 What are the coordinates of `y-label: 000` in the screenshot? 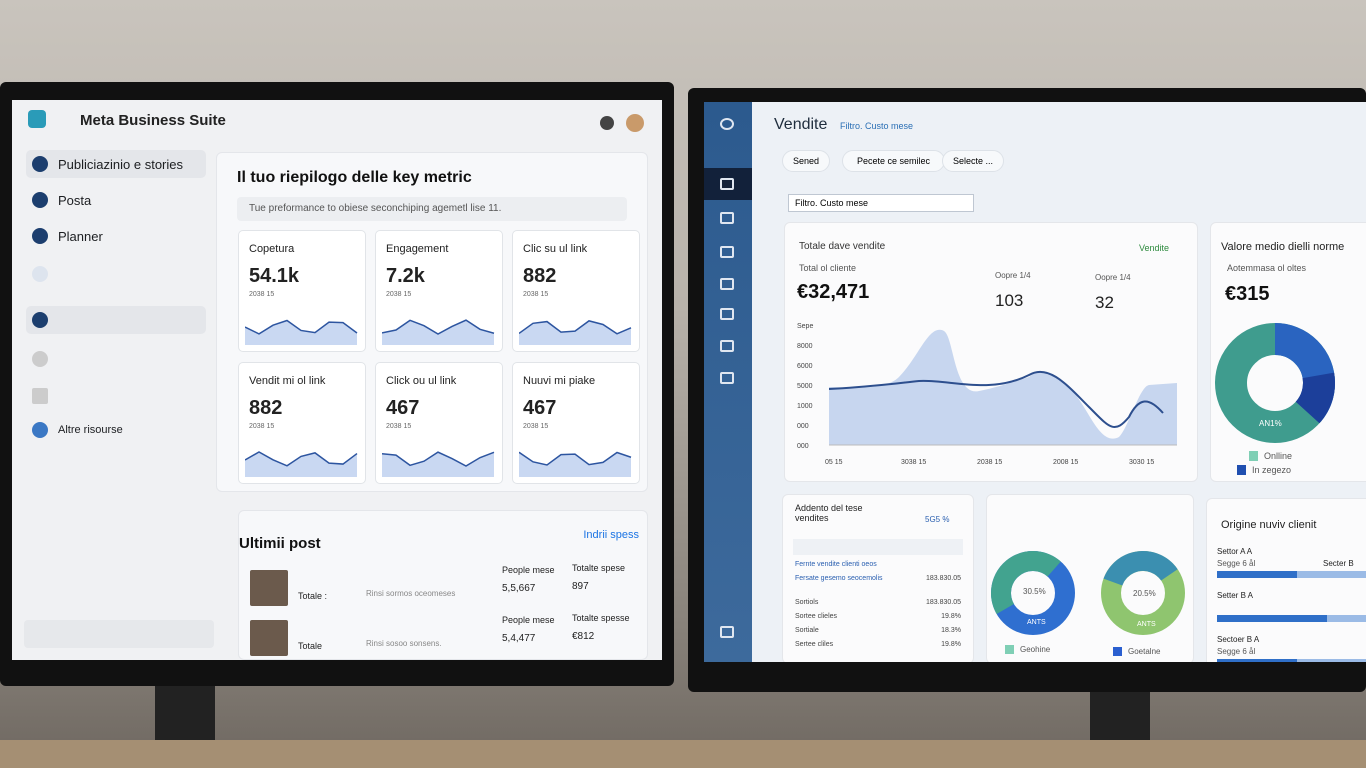 It's located at (803, 426).